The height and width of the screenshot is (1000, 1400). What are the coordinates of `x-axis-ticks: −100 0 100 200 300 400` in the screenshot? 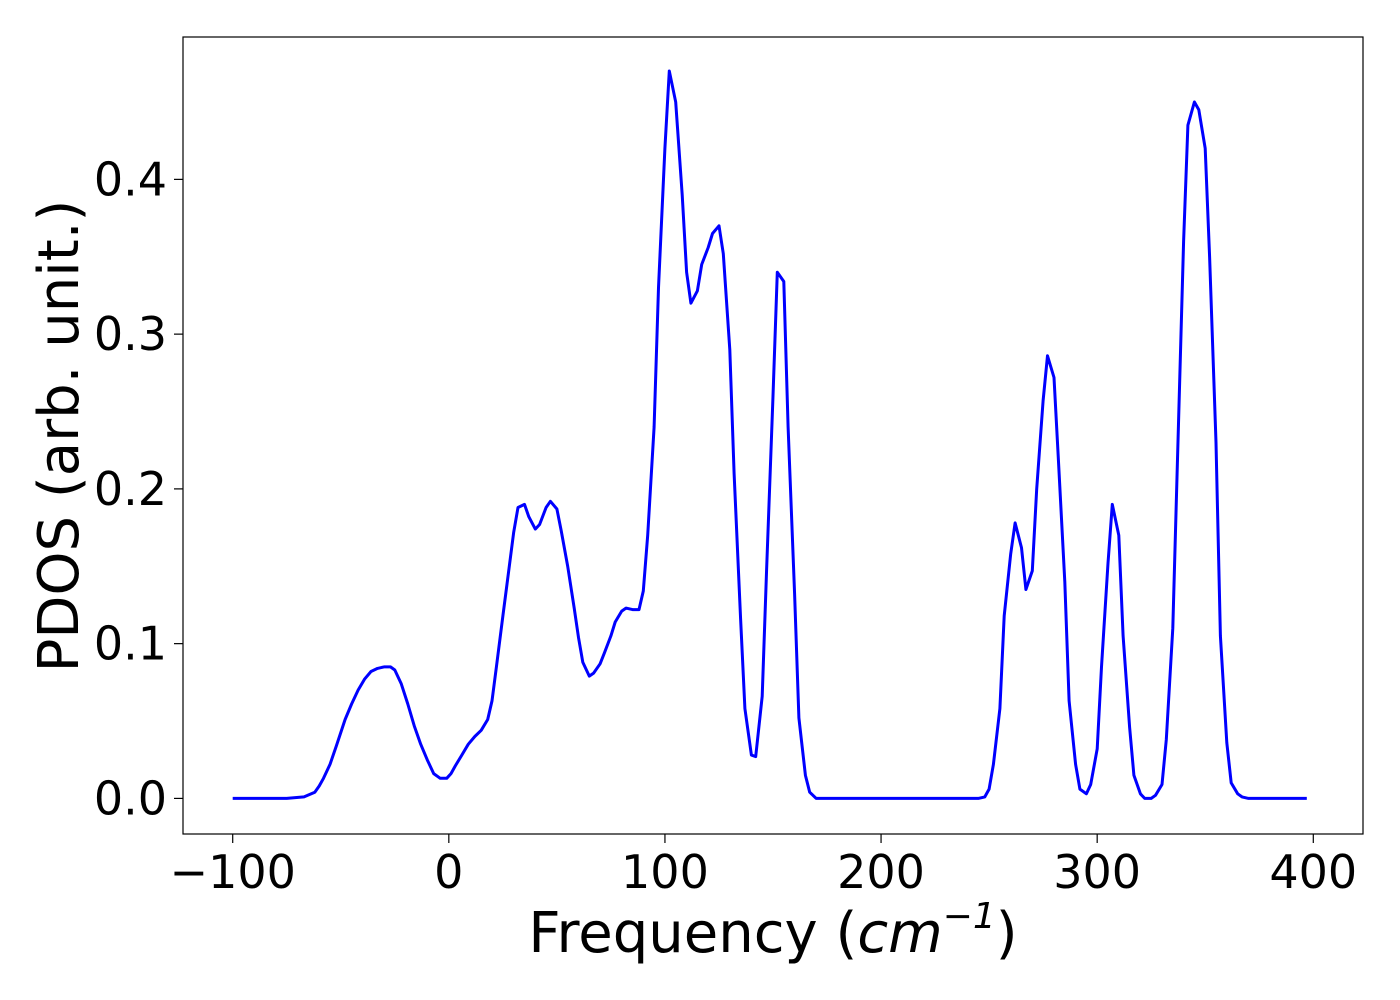 It's located at (763, 866).